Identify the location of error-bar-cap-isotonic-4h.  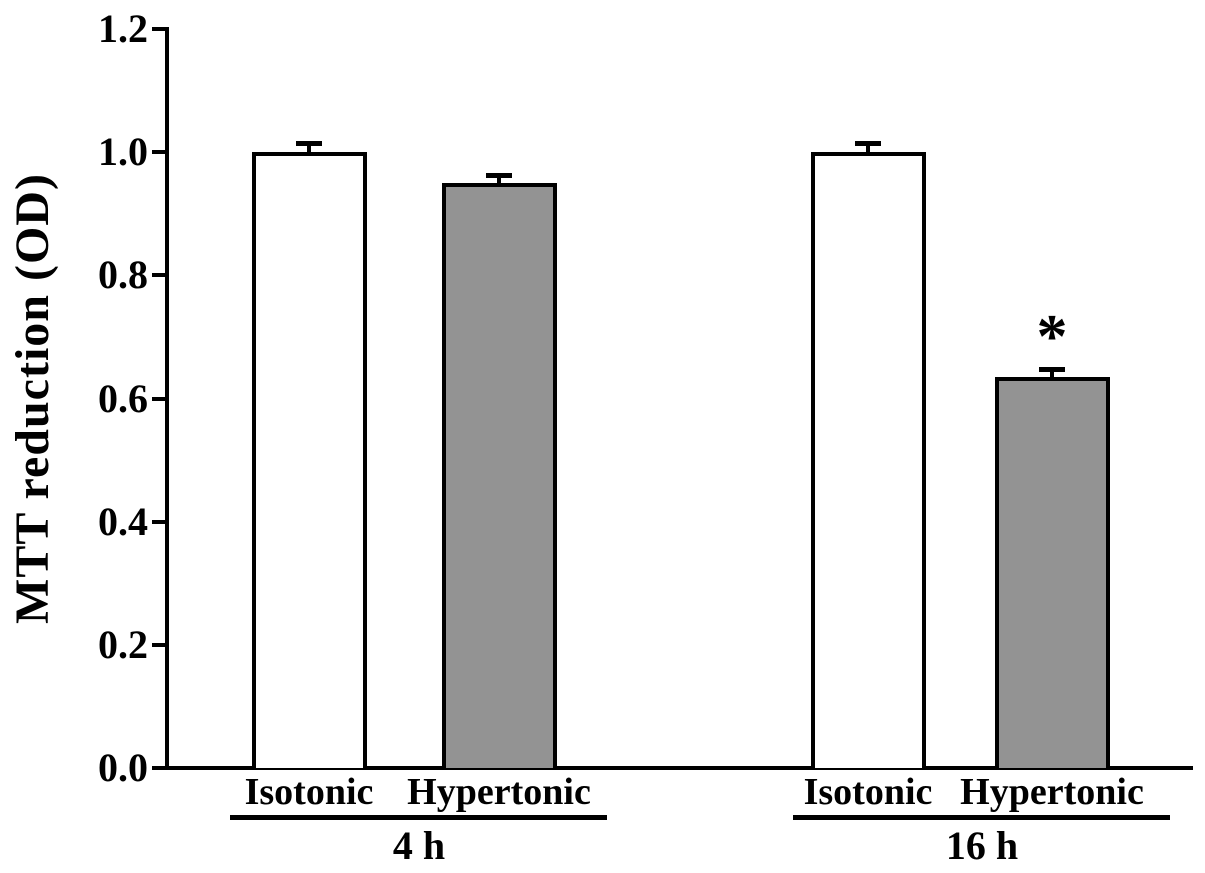
(309, 143).